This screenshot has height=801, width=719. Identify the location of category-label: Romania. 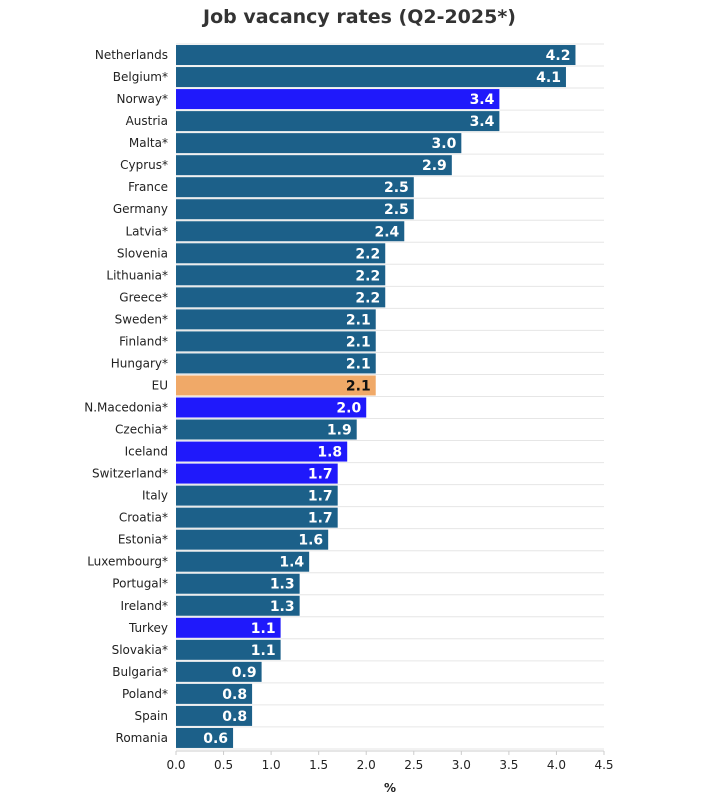
(142, 738).